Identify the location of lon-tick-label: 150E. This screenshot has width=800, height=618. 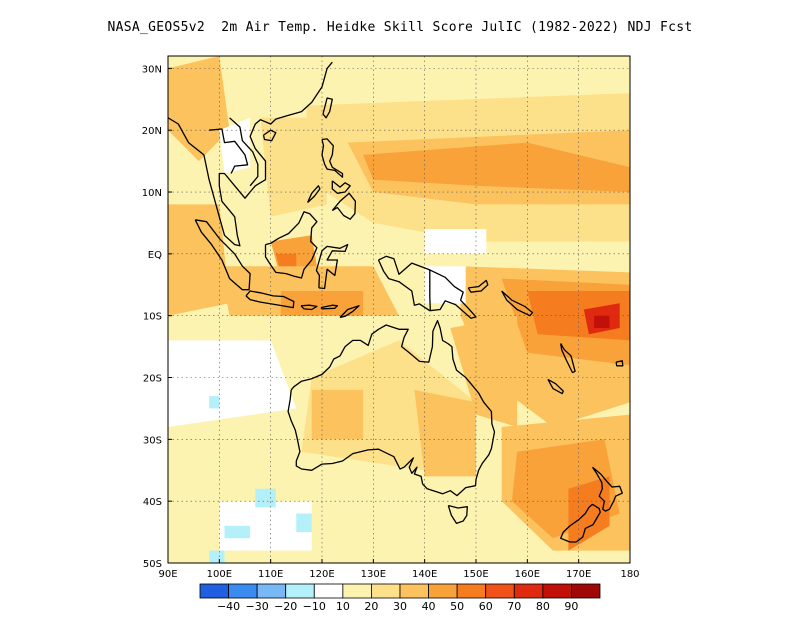
(475, 574).